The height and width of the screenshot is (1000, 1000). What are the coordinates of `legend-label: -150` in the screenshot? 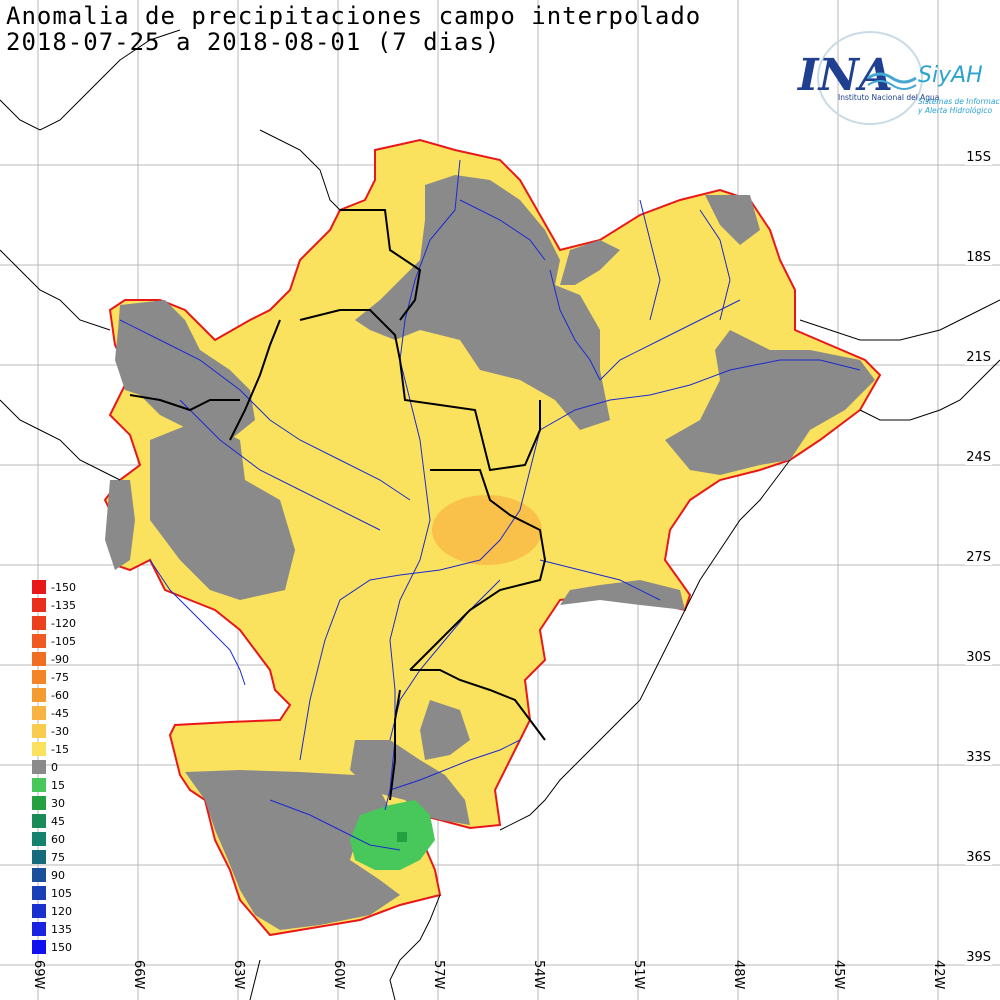 It's located at (63, 587).